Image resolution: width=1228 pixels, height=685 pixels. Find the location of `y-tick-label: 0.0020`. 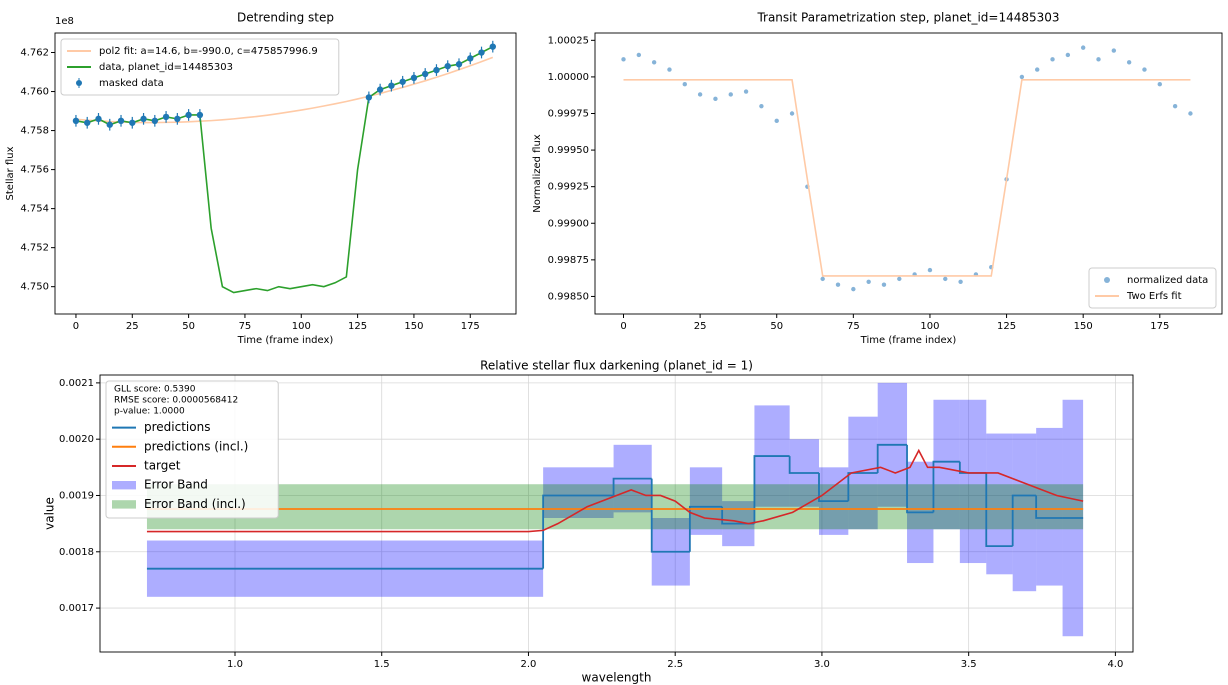

y-tick-label: 0.0020 is located at coordinates (76, 439).